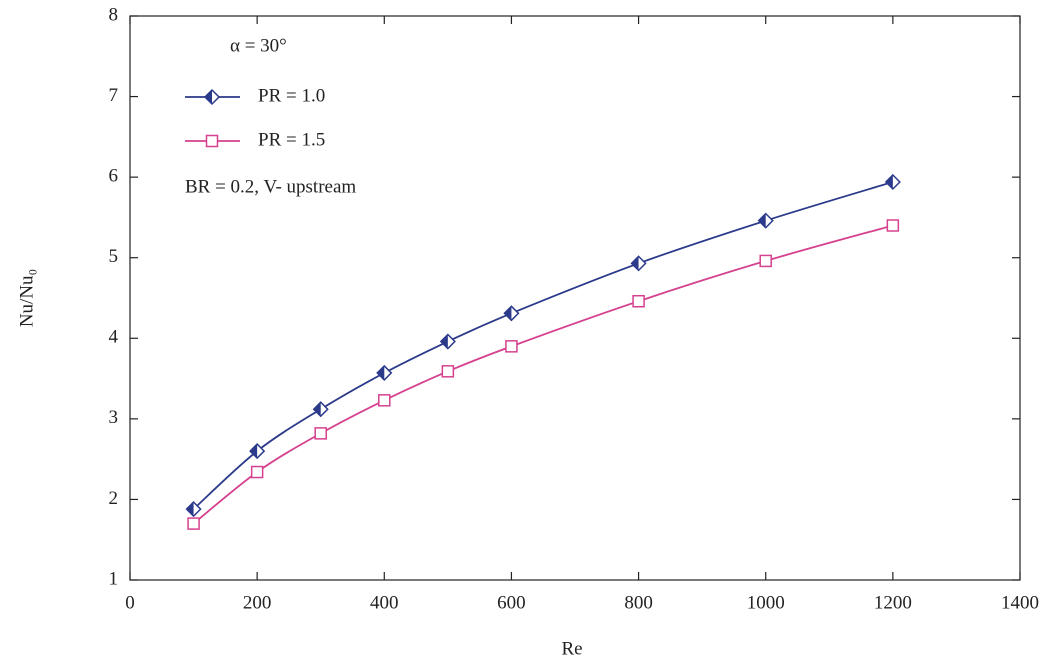 This screenshot has height=664, width=1045. What do you see at coordinates (258, 45) in the screenshot?
I see `annotation: α = 30°` at bounding box center [258, 45].